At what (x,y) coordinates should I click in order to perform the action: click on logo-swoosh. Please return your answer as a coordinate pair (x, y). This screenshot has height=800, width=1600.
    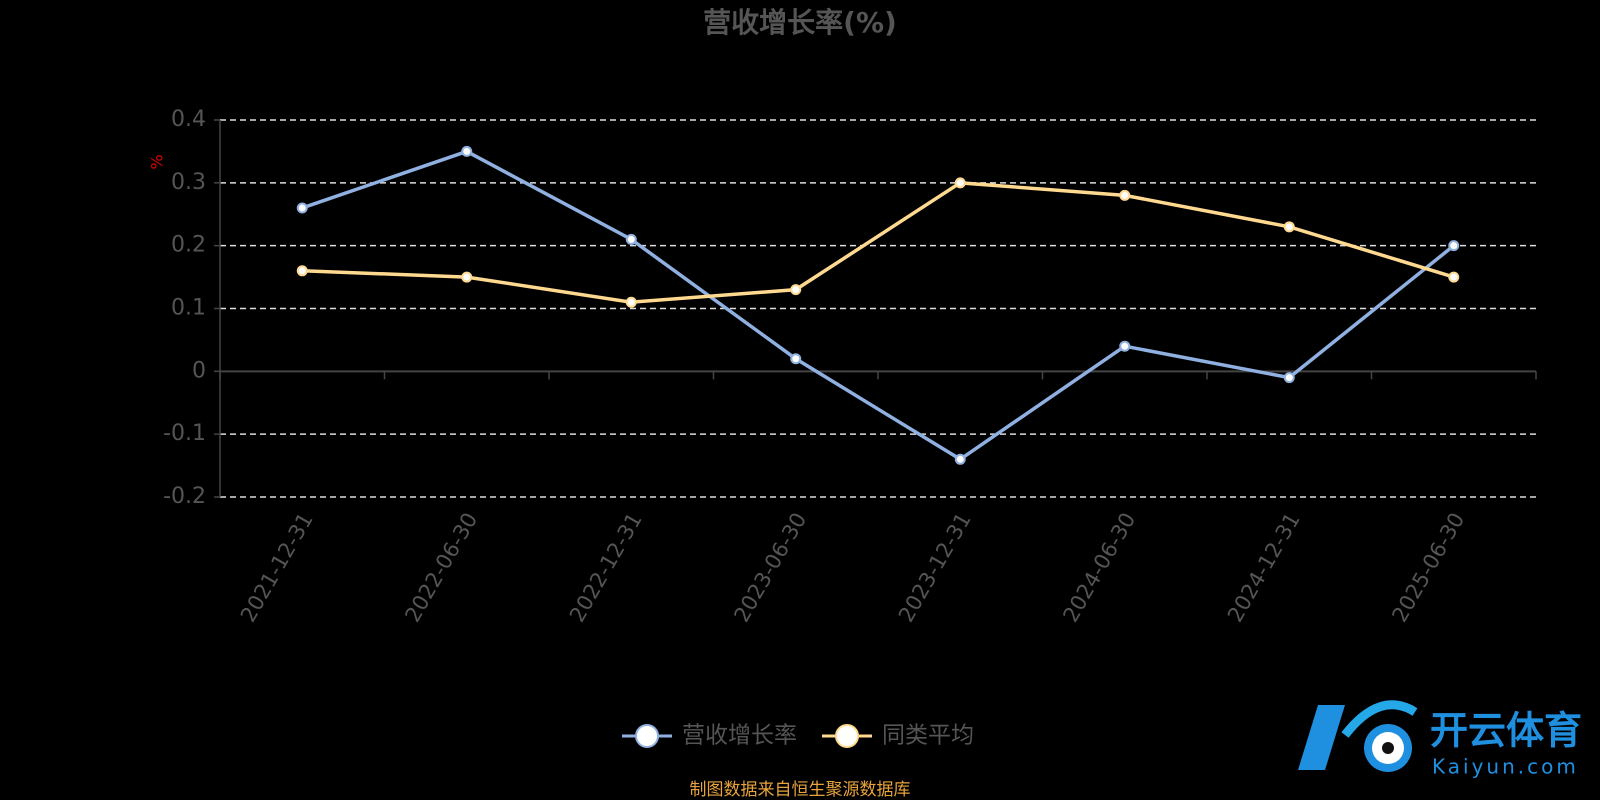
    Looking at the image, I should click on (1379, 719).